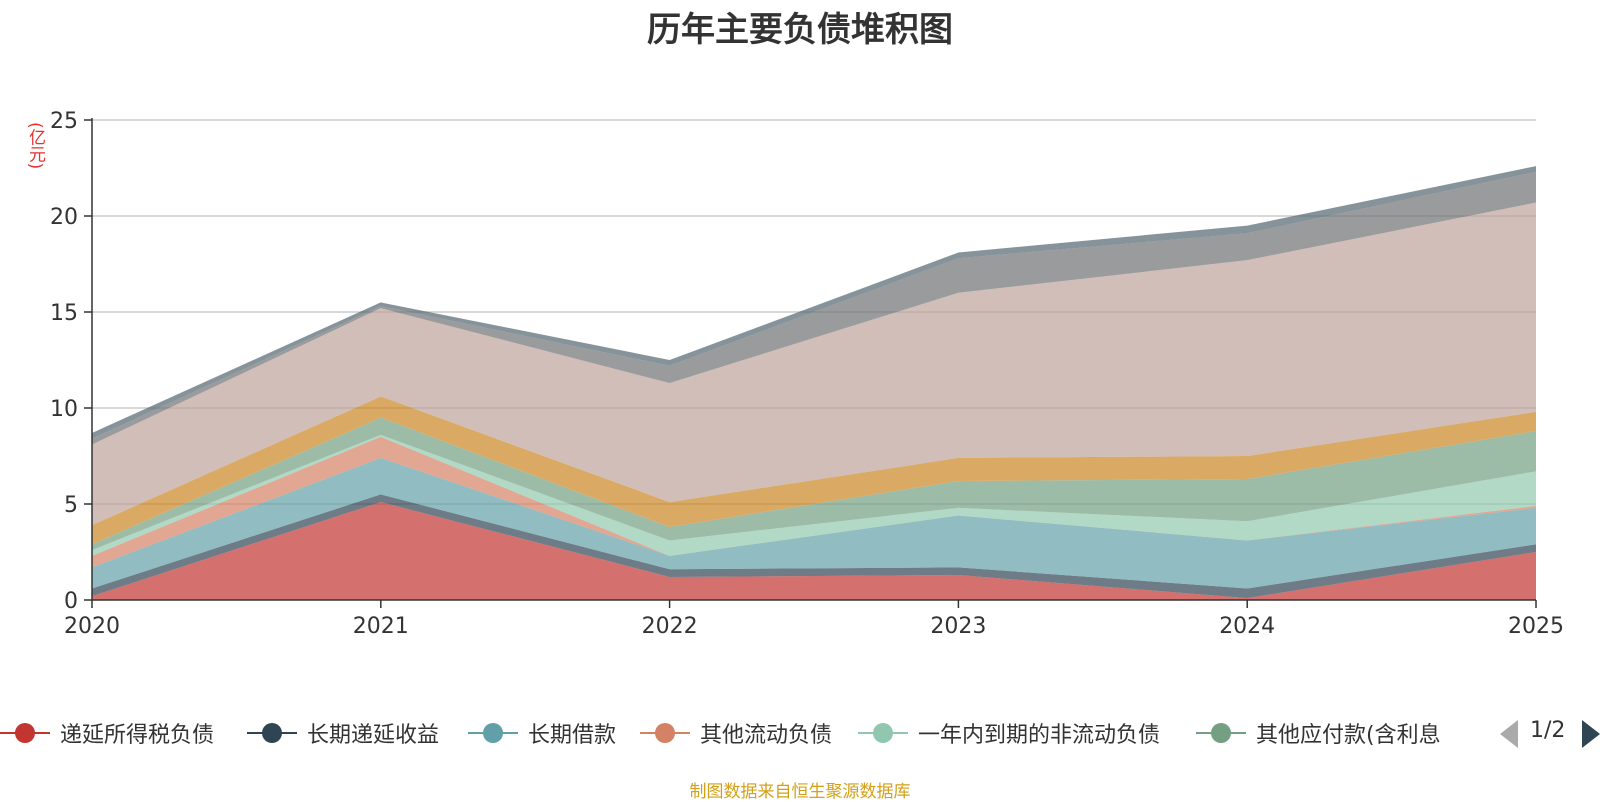  What do you see at coordinates (670, 626) in the screenshot?
I see `x-tick-label: 2022` at bounding box center [670, 626].